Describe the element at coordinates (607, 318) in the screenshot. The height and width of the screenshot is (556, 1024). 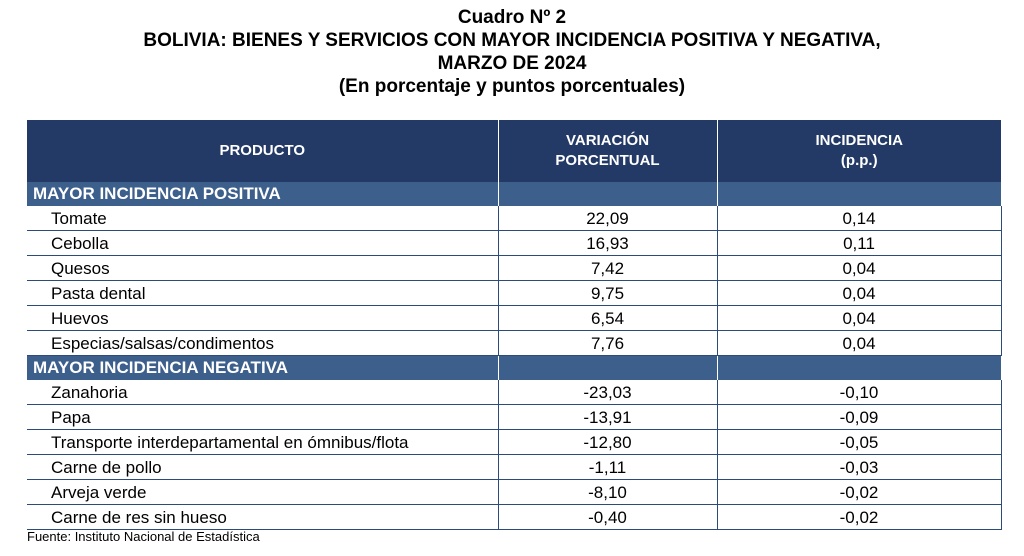
I see `cell-variacion: 6,54` at that location.